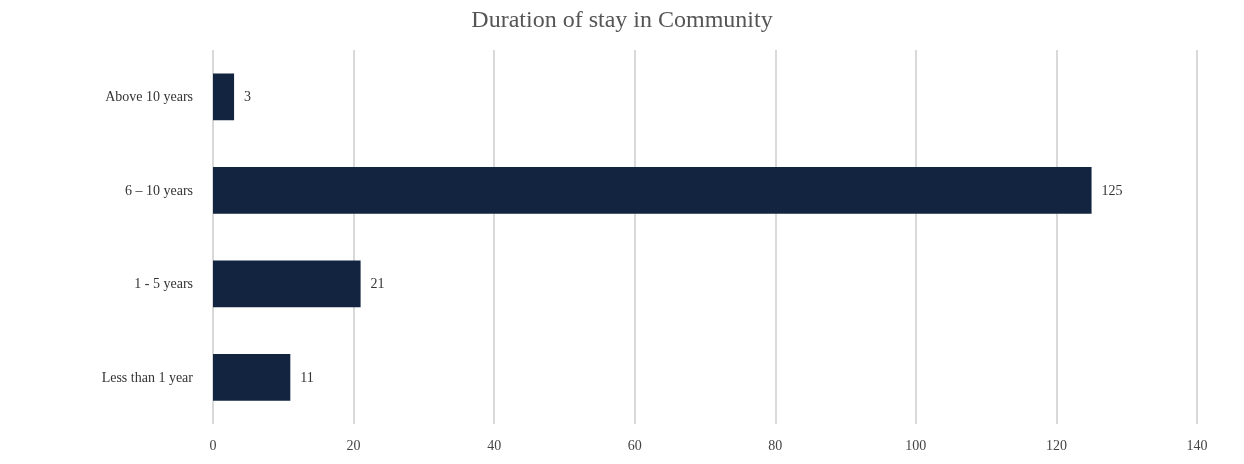 The height and width of the screenshot is (464, 1244). I want to click on chart-title: Duration of stay in Community, so click(622, 19).